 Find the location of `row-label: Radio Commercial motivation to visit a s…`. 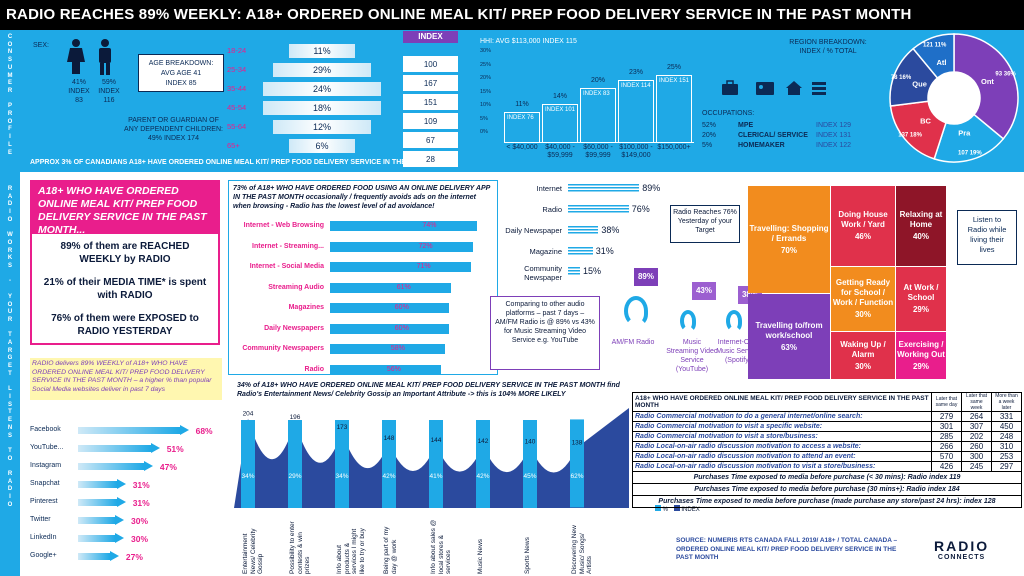

row-label: Radio Commercial motivation to visit a s… is located at coordinates (782, 436).